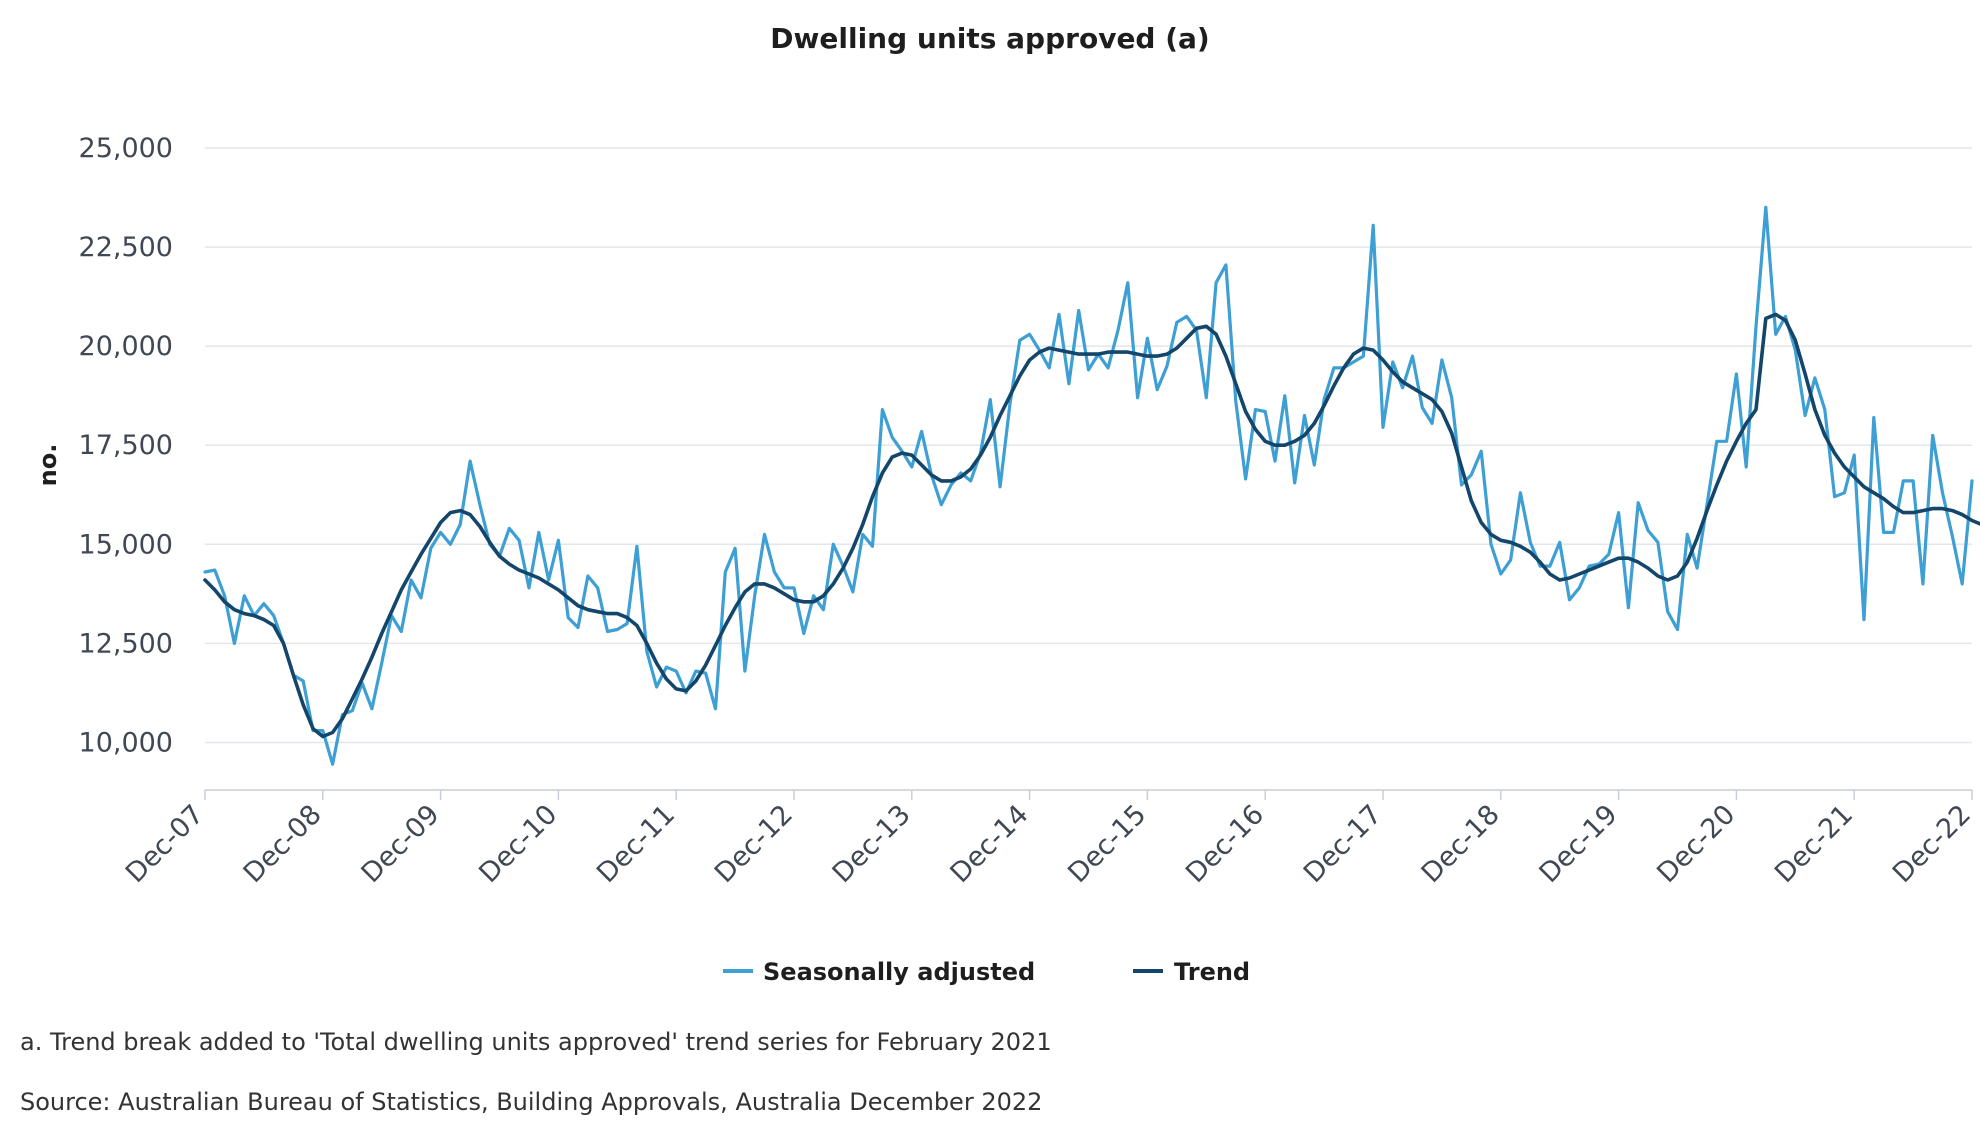 This screenshot has height=1140, width=1980. I want to click on legend-item-seasonally-adjusted: Seasonally adjusted, so click(879, 972).